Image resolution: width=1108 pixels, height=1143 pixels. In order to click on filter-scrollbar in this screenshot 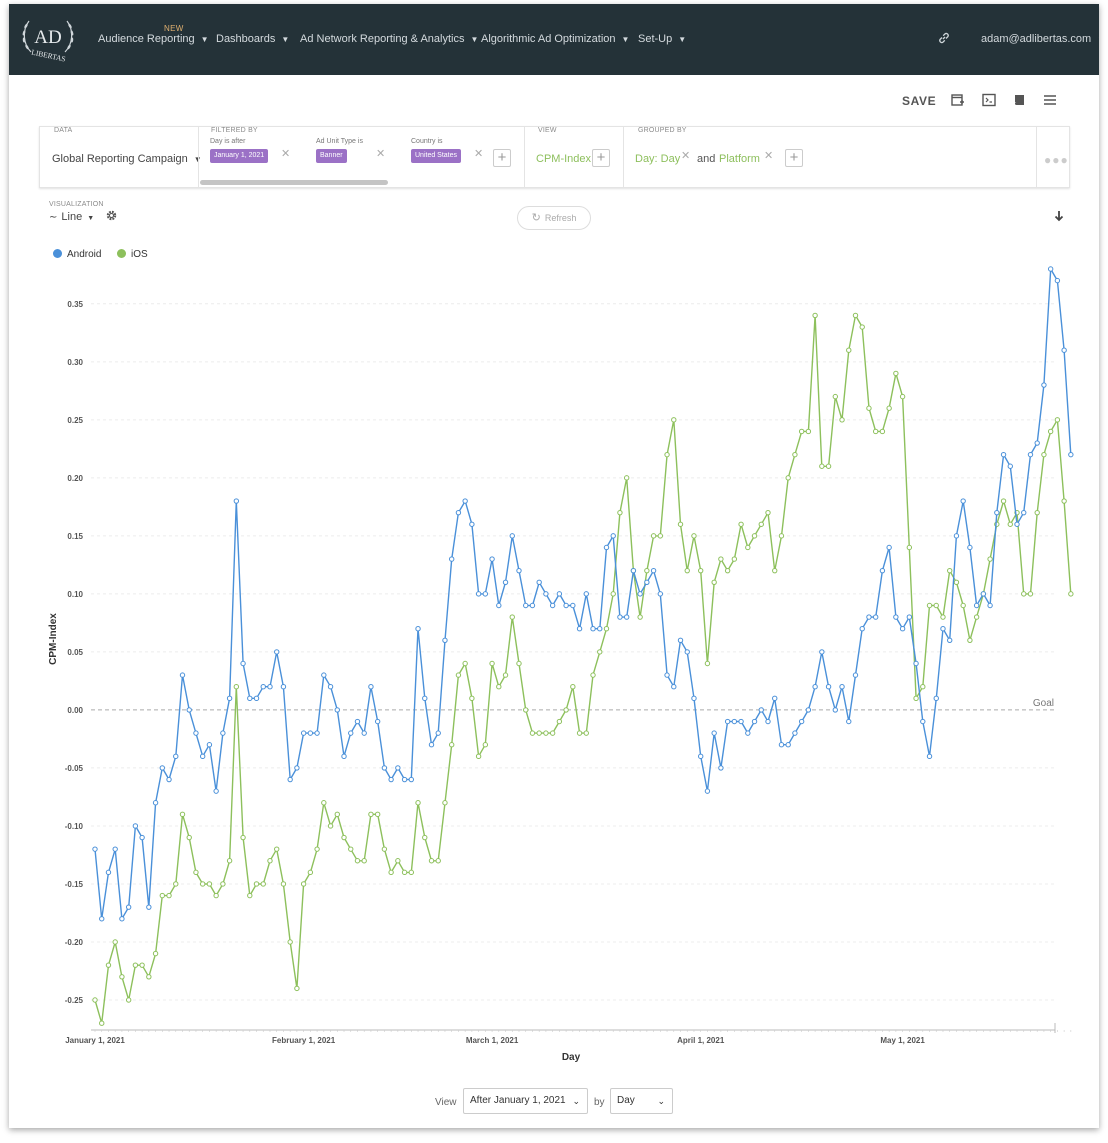, I will do `click(294, 182)`.